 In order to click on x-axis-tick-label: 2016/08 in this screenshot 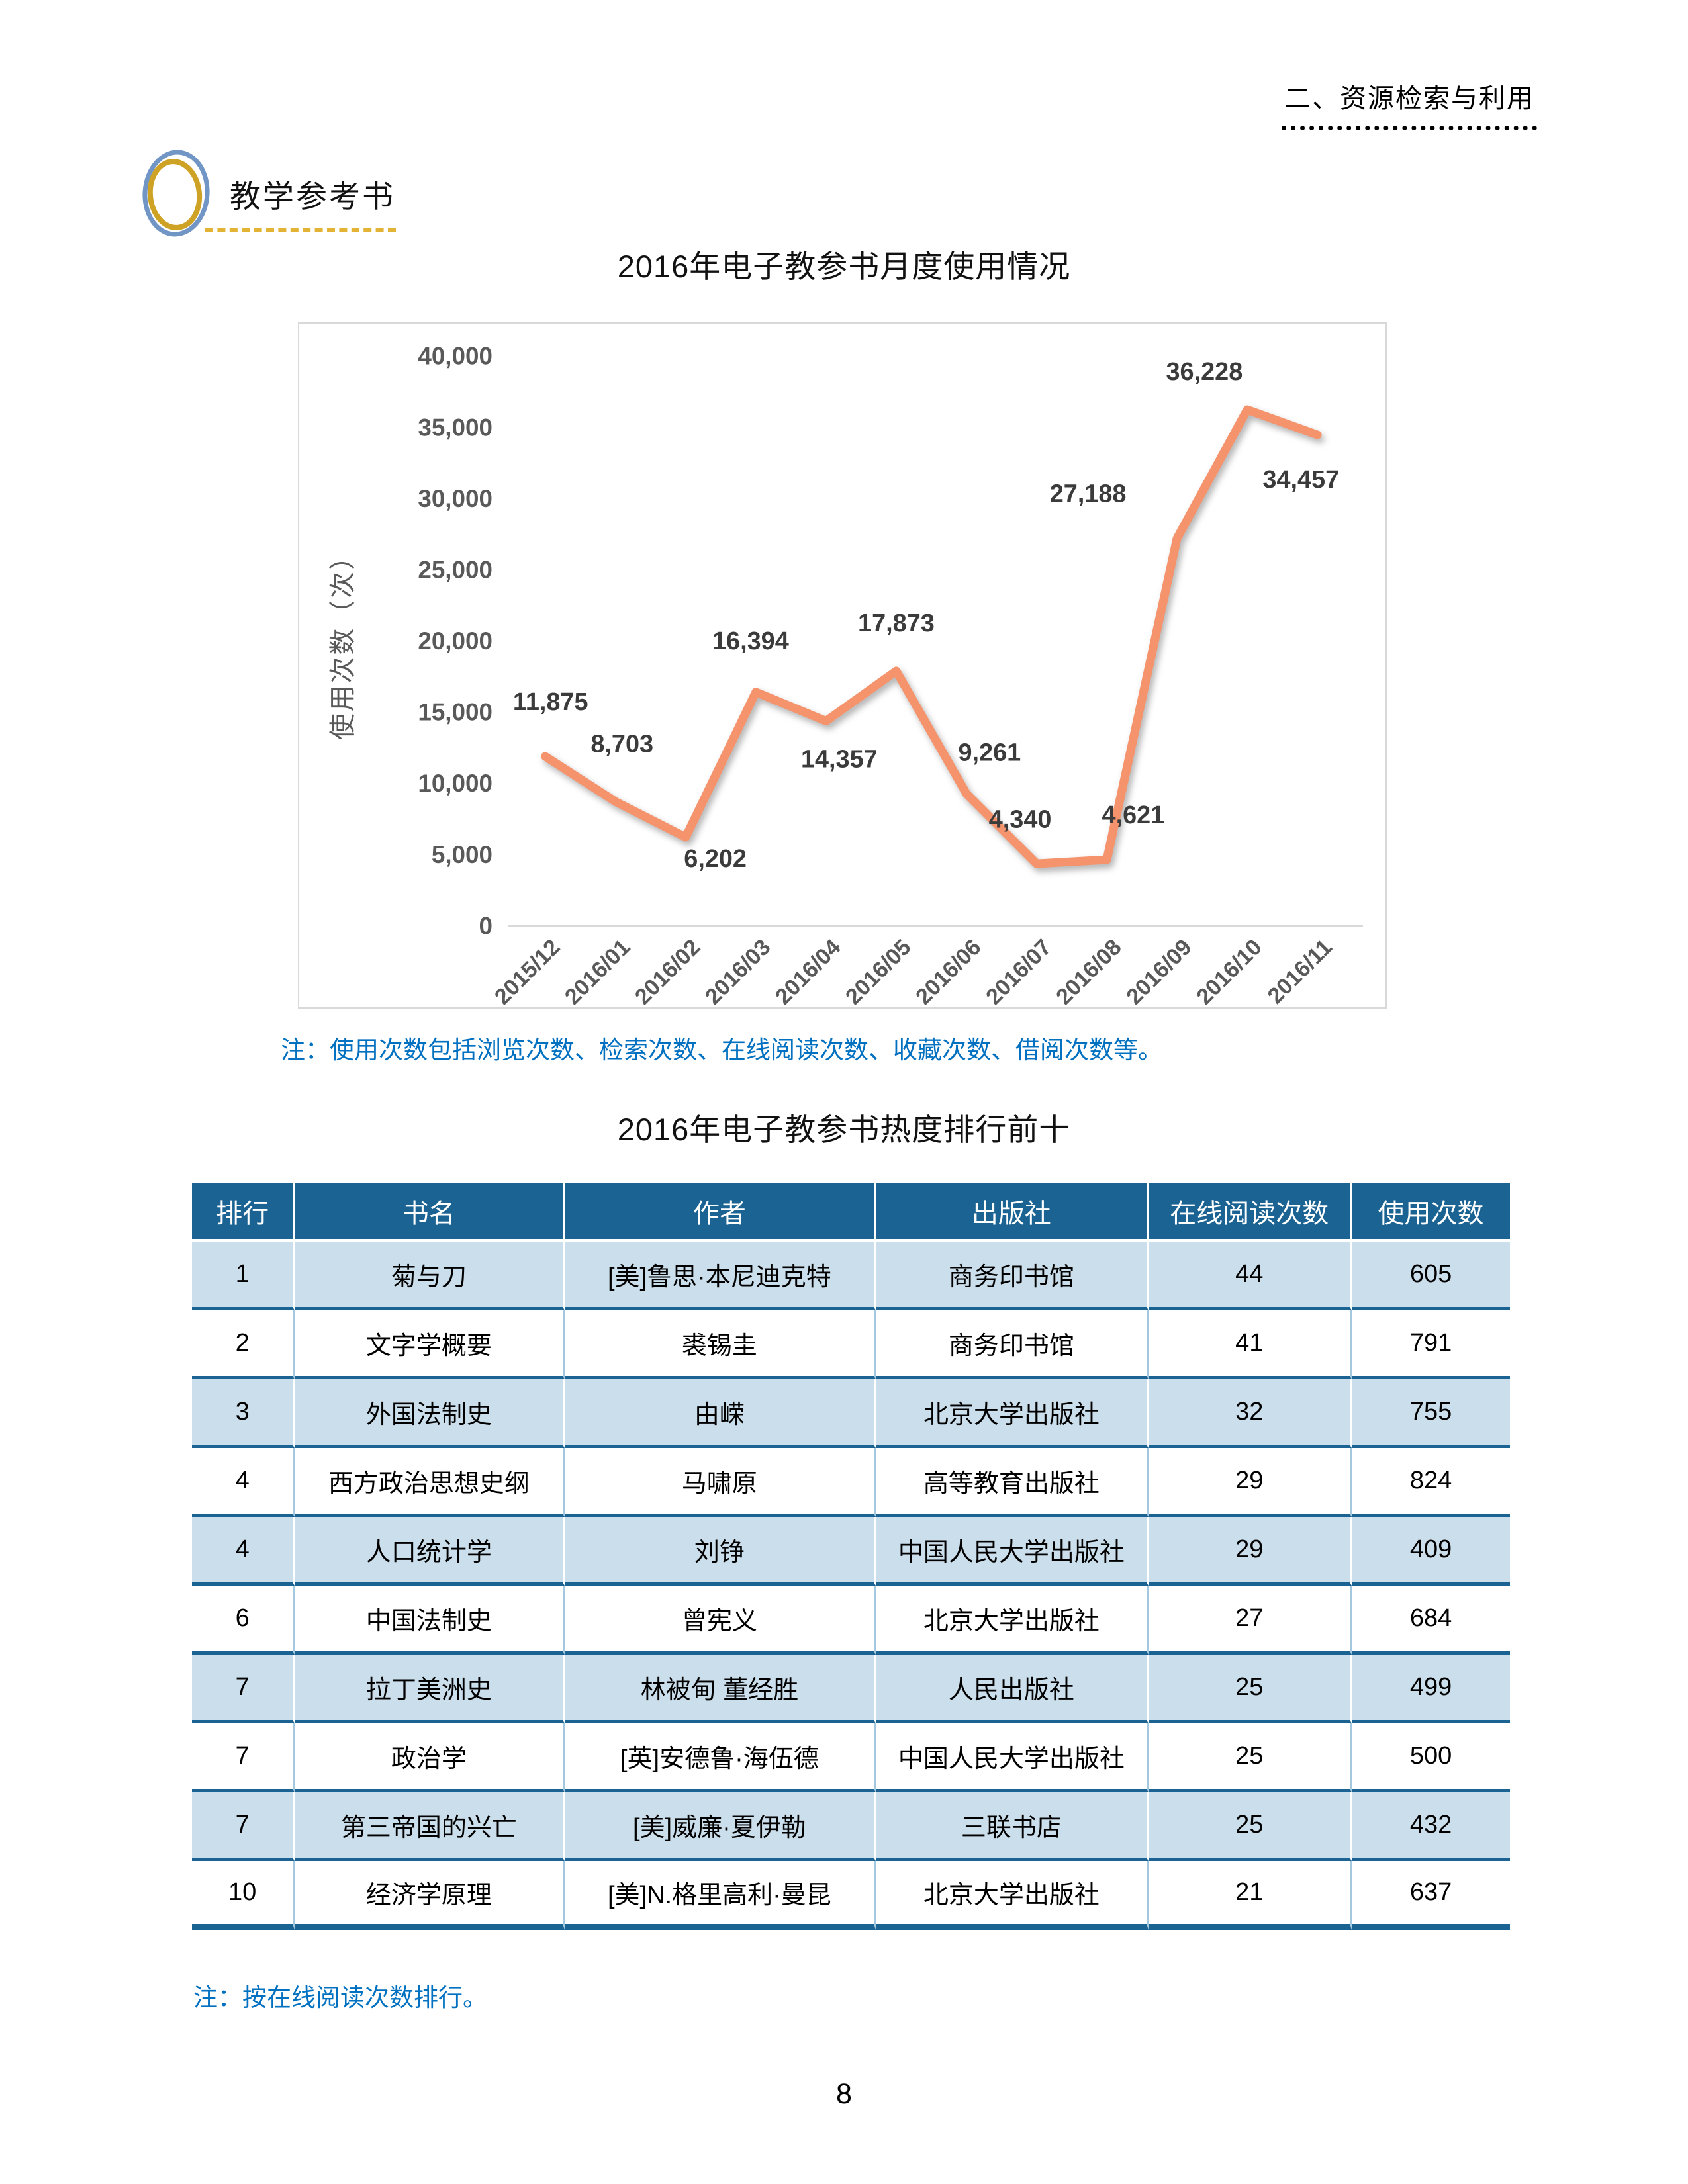, I will do `click(1088, 971)`.